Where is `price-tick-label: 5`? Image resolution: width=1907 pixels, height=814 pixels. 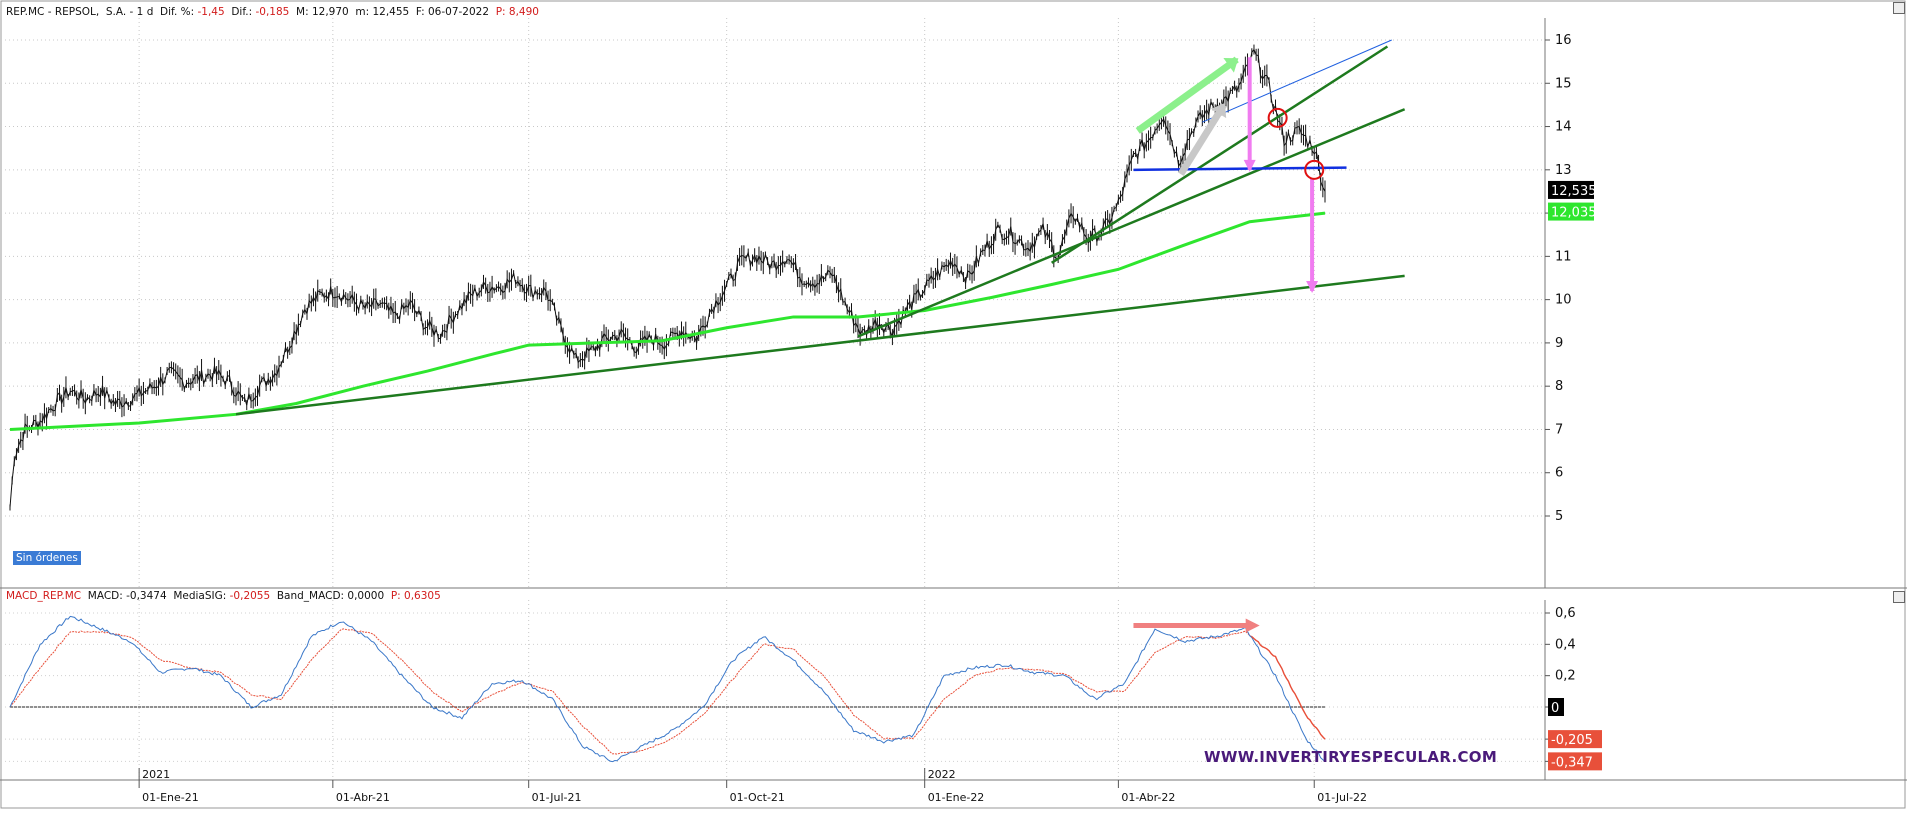 price-tick-label: 5 is located at coordinates (1559, 516).